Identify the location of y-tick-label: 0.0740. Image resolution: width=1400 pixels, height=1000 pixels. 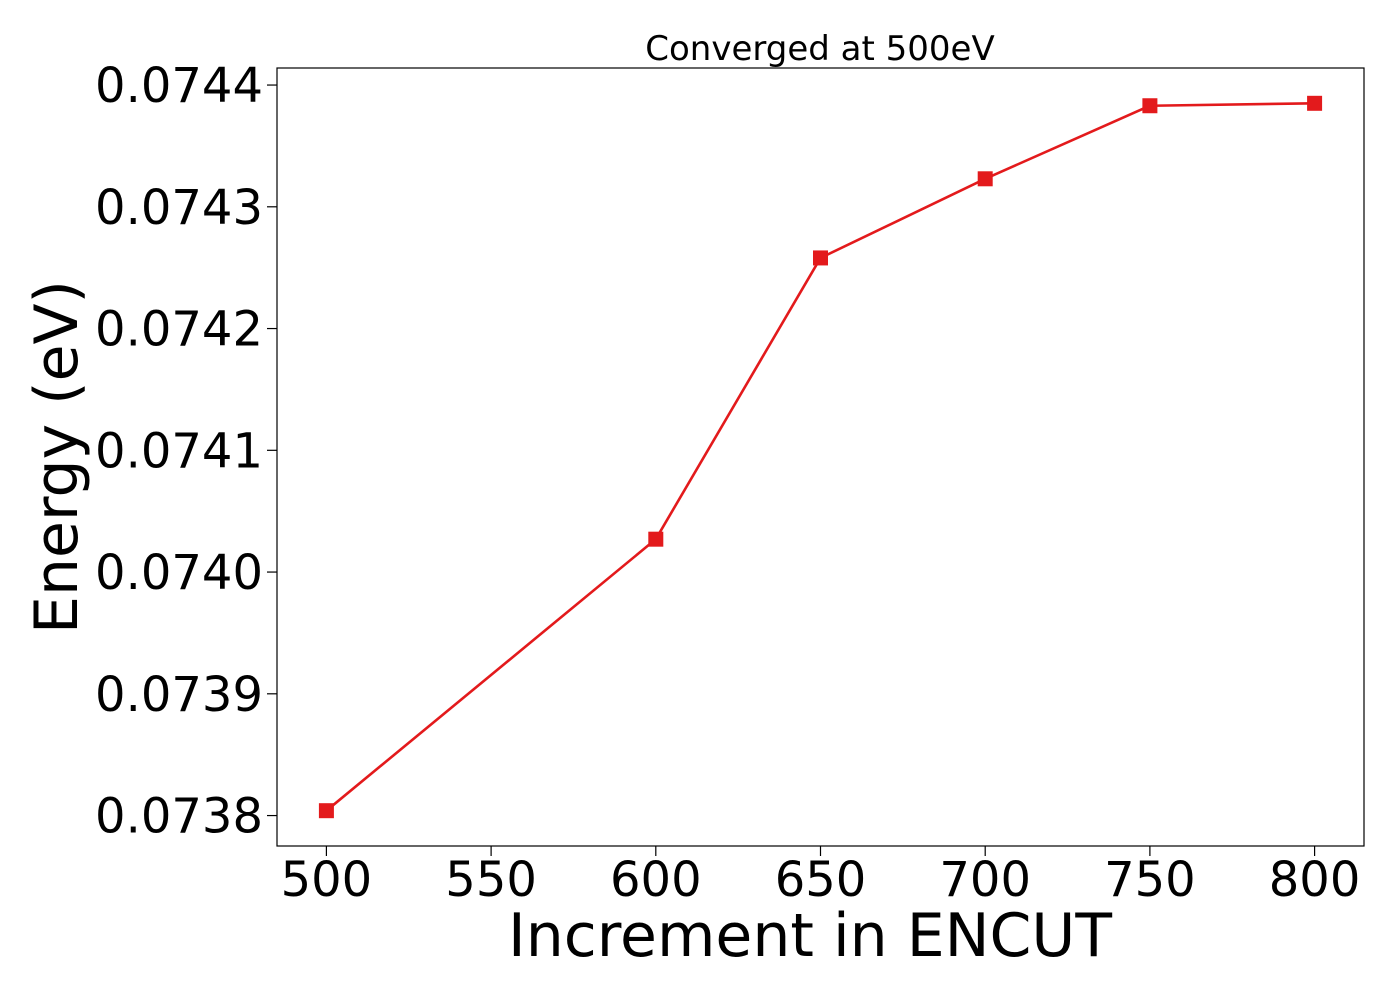
(179, 573).